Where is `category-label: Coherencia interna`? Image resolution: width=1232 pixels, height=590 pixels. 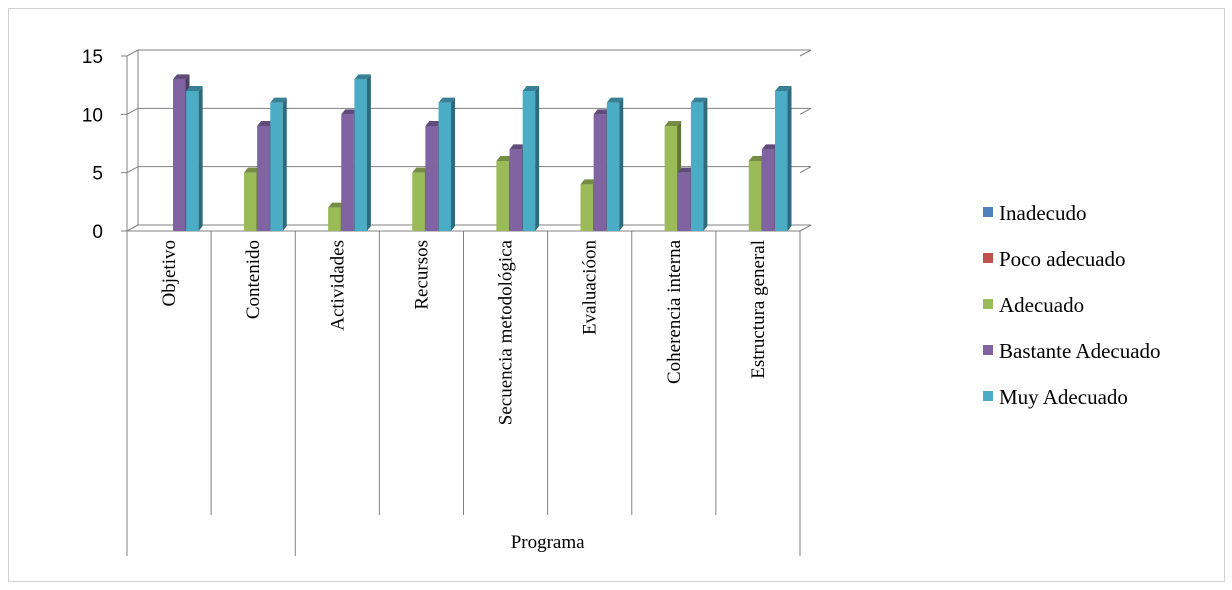 category-label: Coherencia interna is located at coordinates (674, 311).